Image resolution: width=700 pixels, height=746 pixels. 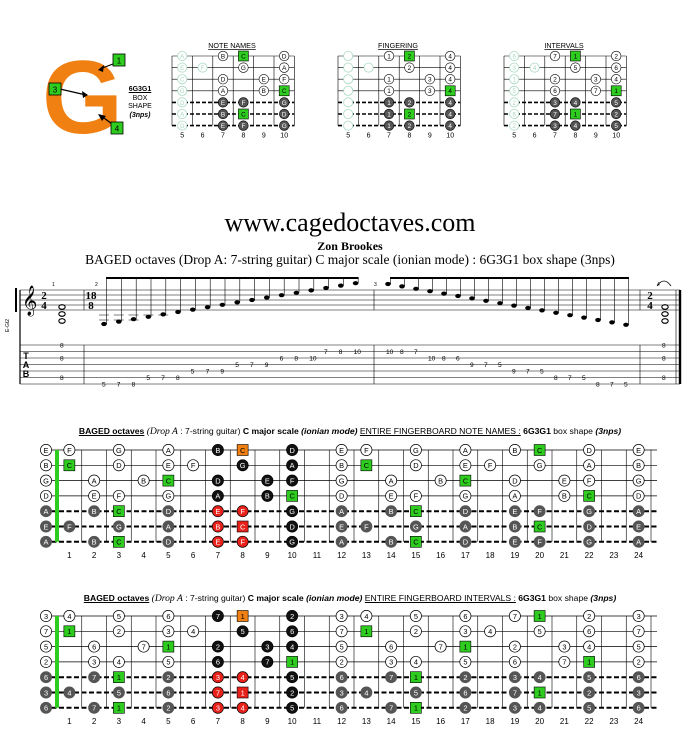 I want to click on fret-number: 8, so click(x=242, y=555).